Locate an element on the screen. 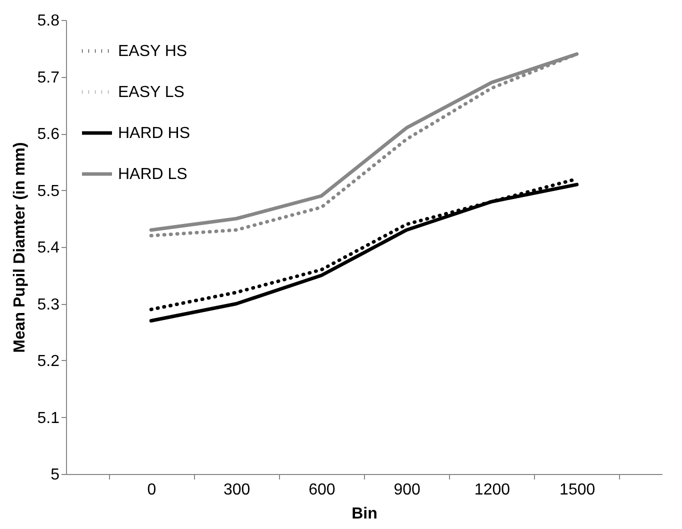 The image size is (682, 529). legend-label: EASY HS is located at coordinates (153, 51).